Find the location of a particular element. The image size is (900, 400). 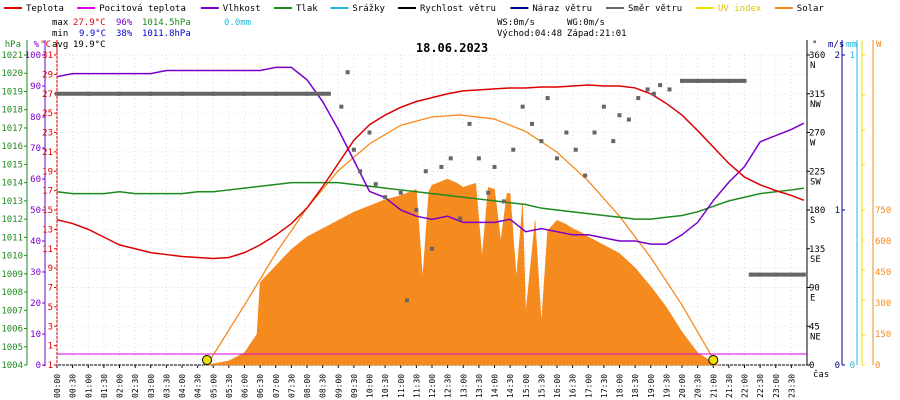

hpa-tick-label: 1014 is located at coordinates (12, 184).